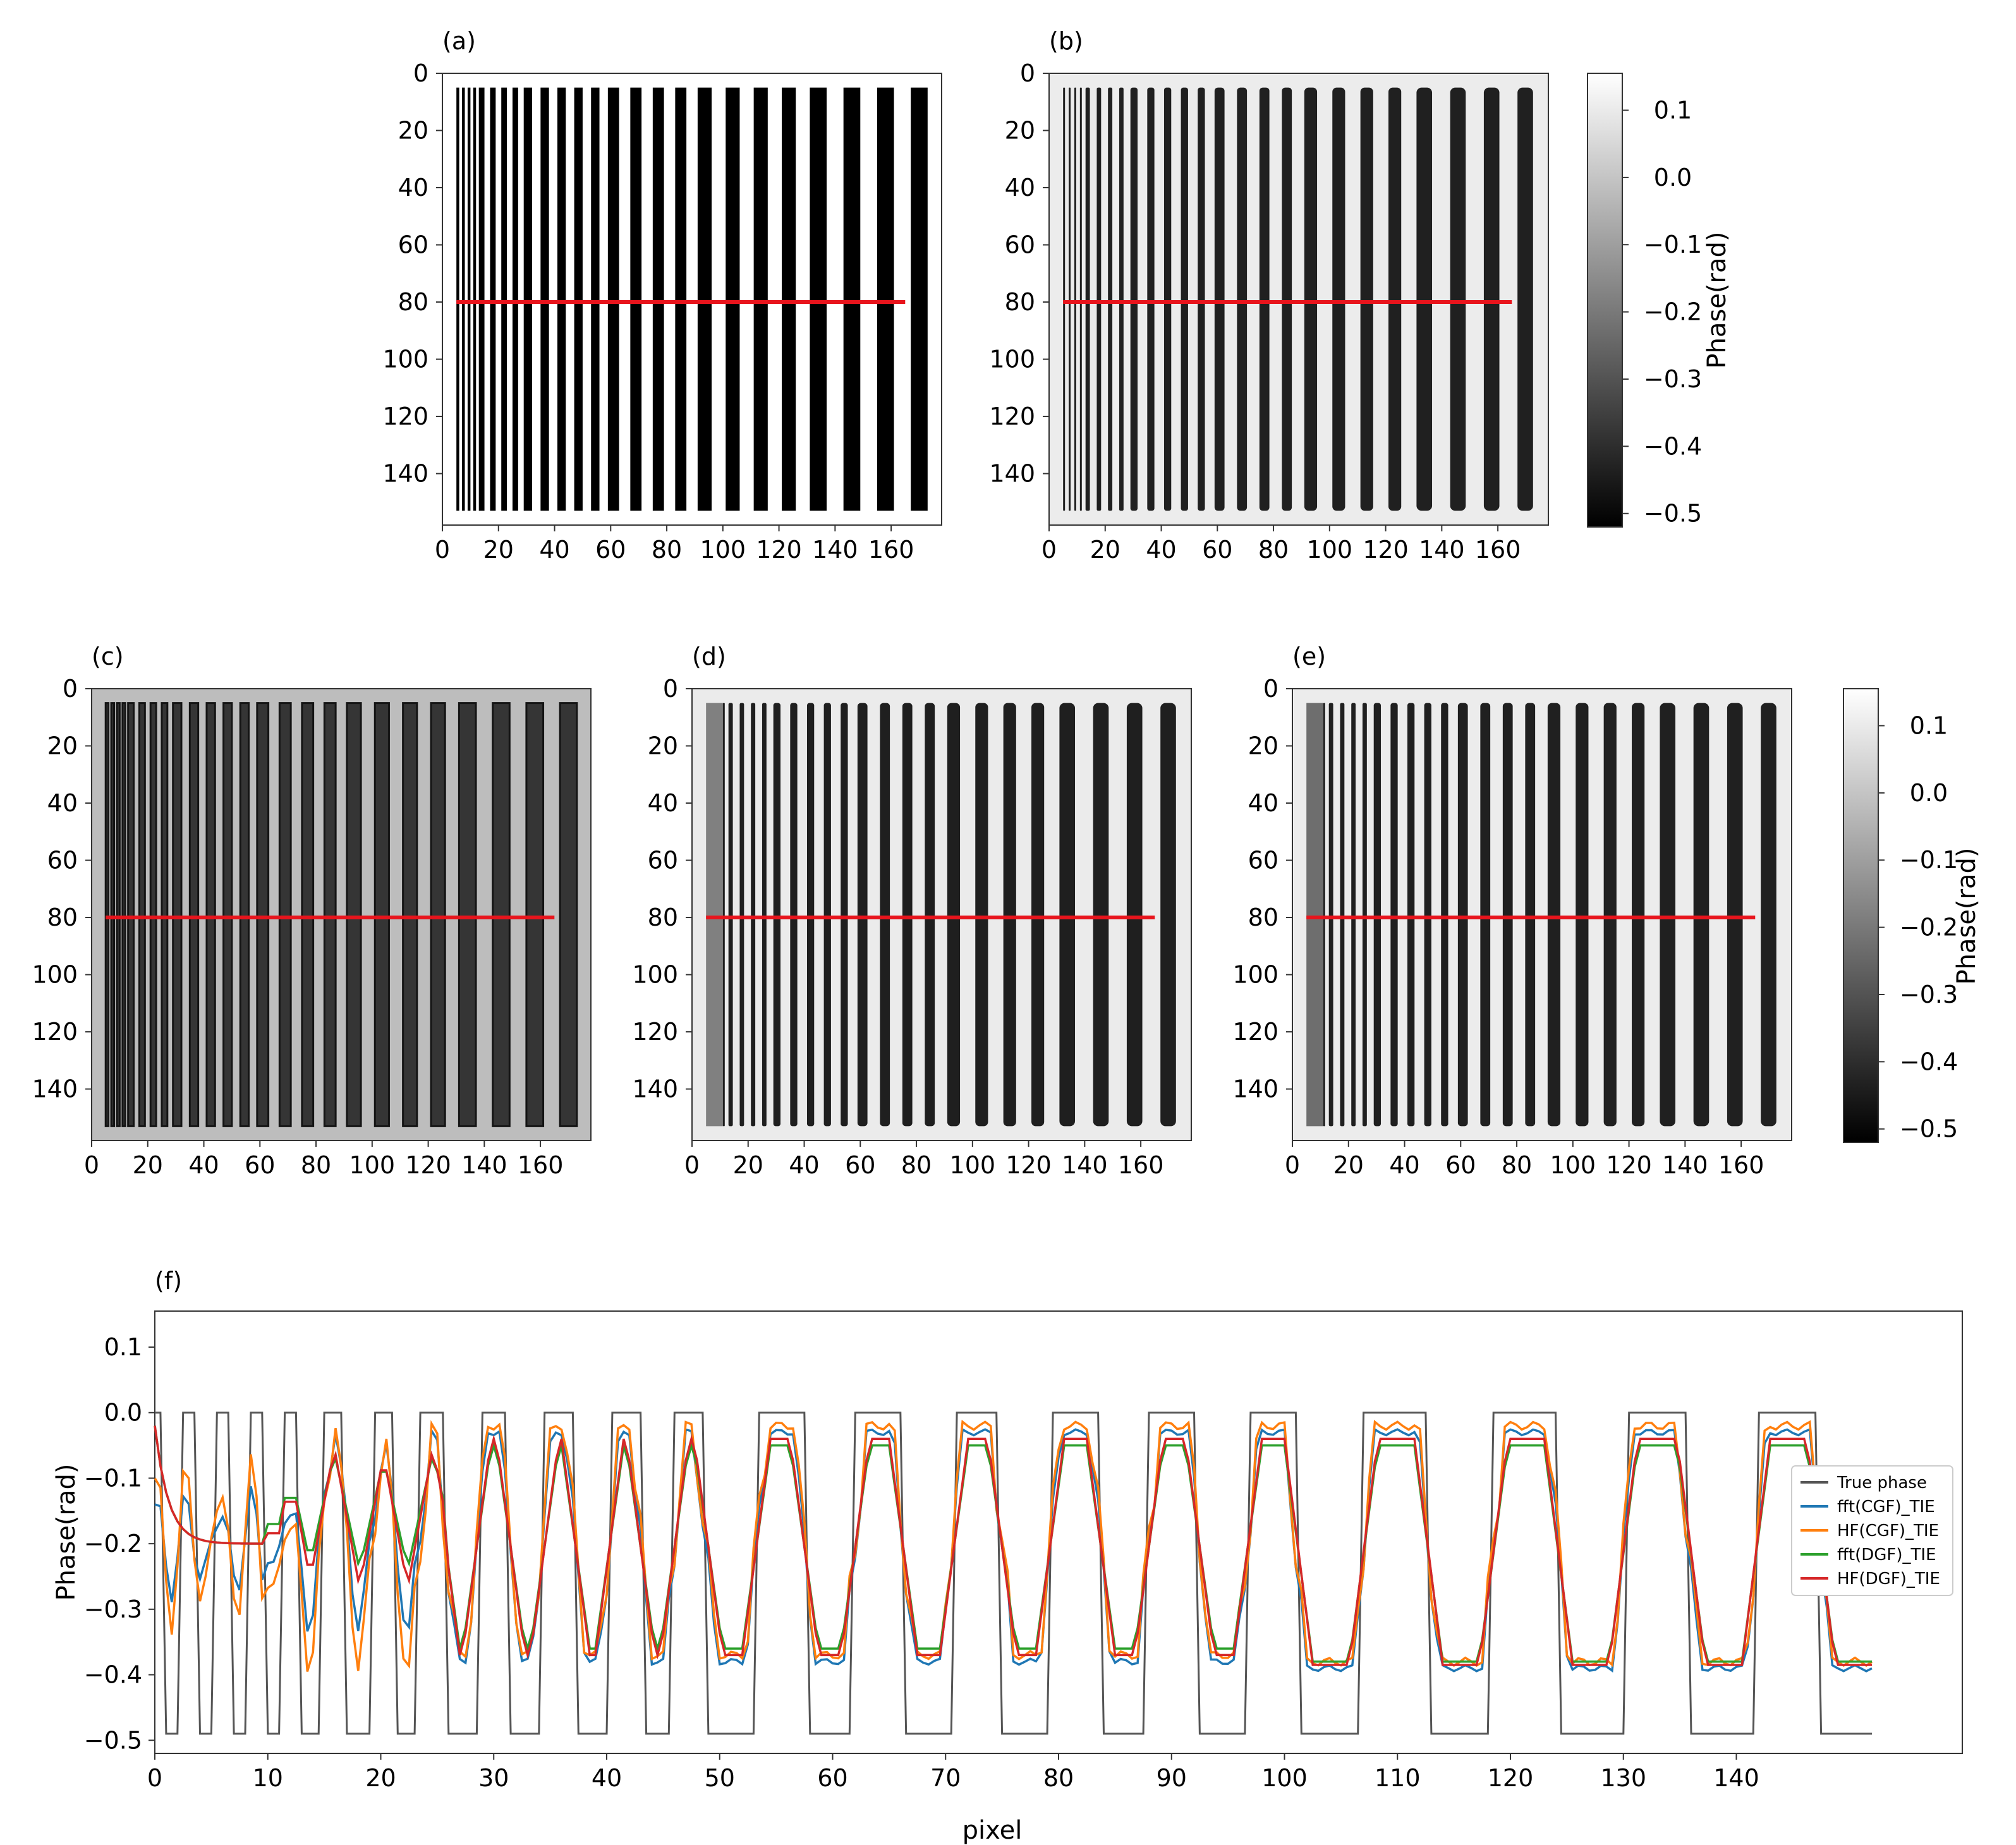 This screenshot has height=1845, width=2016. Describe the element at coordinates (493, 1778) in the screenshot. I see `x-tick-label: 30` at that location.